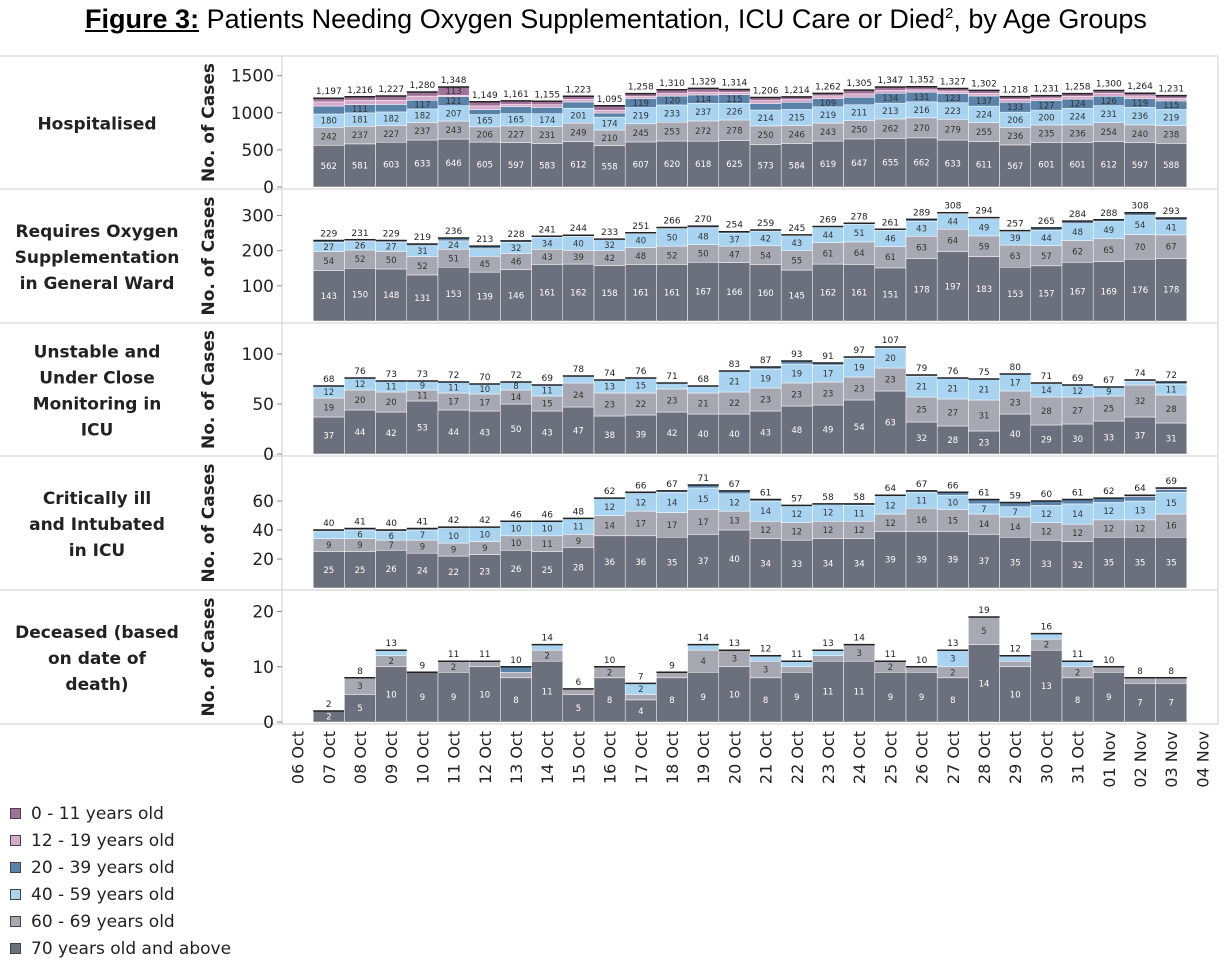 The width and height of the screenshot is (1232, 966). Describe the element at coordinates (921, 213) in the screenshot. I see `bar-total-label: 289` at that location.